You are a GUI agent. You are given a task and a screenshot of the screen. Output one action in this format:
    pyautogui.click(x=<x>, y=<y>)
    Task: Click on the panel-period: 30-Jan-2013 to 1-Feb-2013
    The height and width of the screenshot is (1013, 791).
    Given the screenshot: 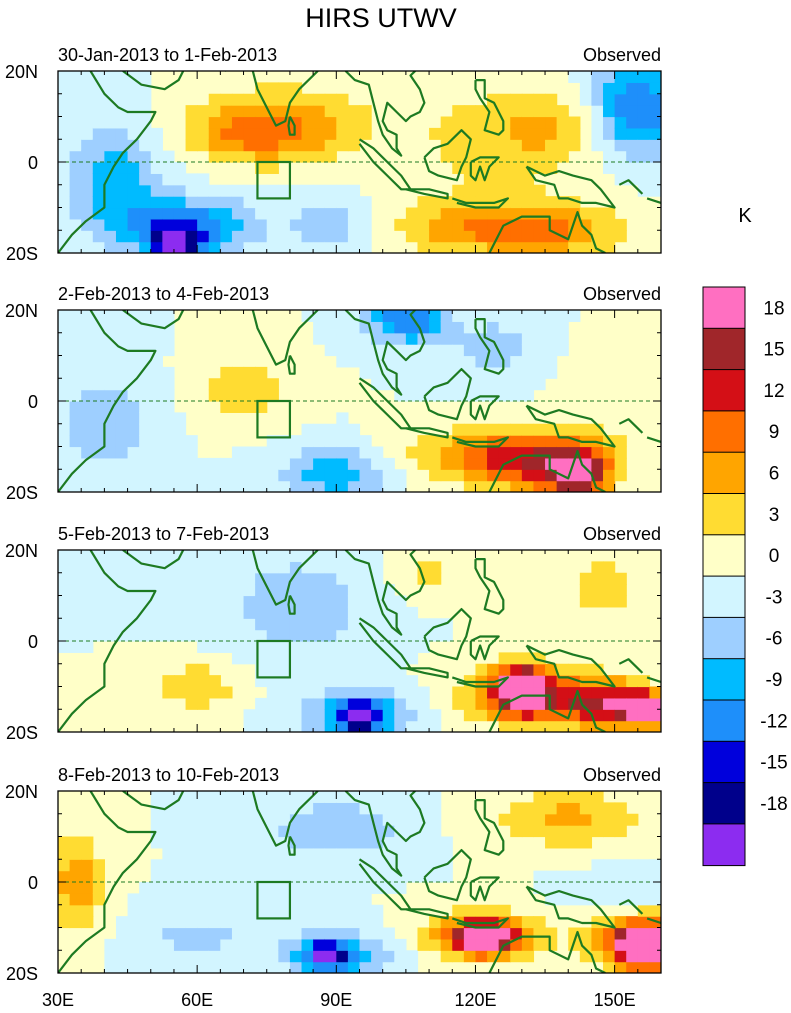 What is the action you would take?
    pyautogui.click(x=167, y=55)
    